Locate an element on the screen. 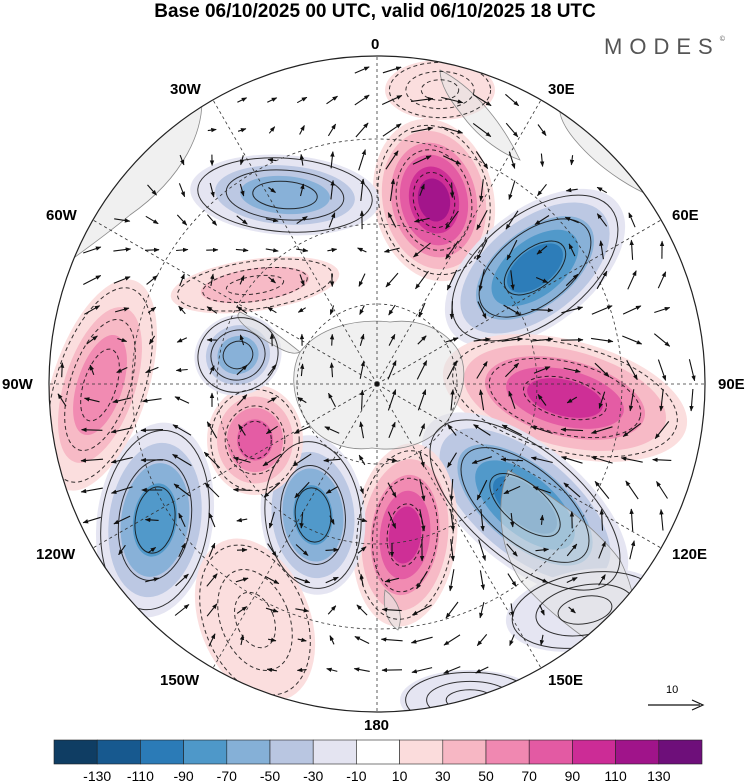  colorbar-tick: 110 is located at coordinates (615, 776).